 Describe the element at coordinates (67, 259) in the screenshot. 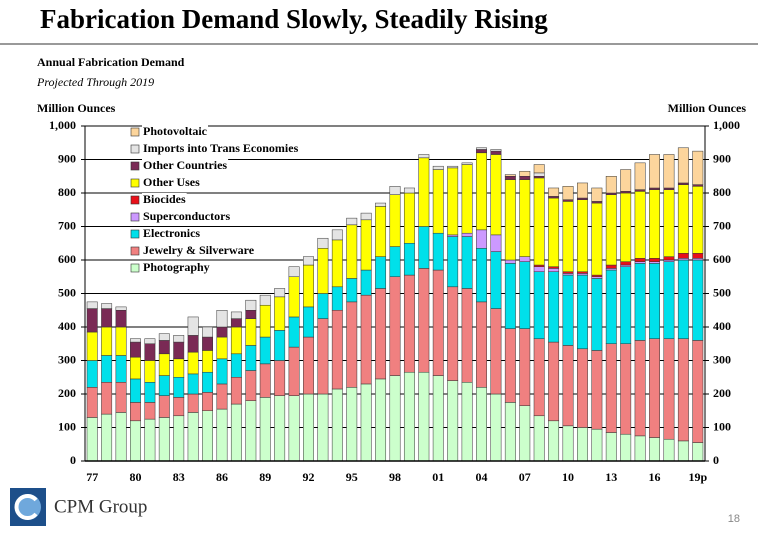

I see `y-tick-label: 600` at that location.